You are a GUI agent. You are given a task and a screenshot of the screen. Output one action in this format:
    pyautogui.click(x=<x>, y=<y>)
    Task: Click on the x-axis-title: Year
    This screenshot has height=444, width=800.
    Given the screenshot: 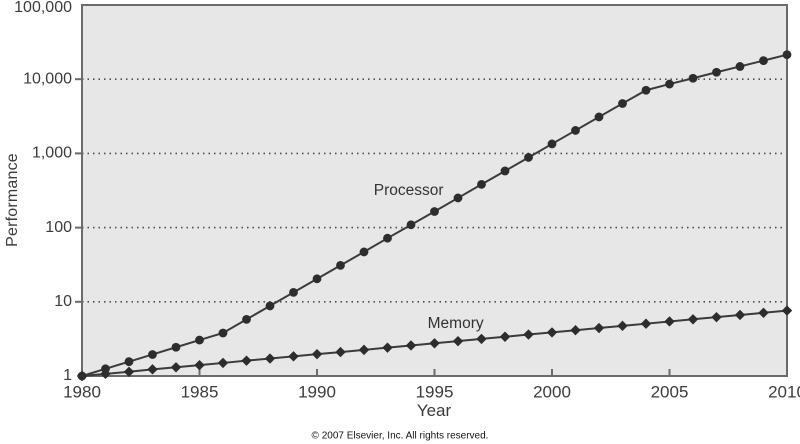 What is the action you would take?
    pyautogui.click(x=434, y=410)
    